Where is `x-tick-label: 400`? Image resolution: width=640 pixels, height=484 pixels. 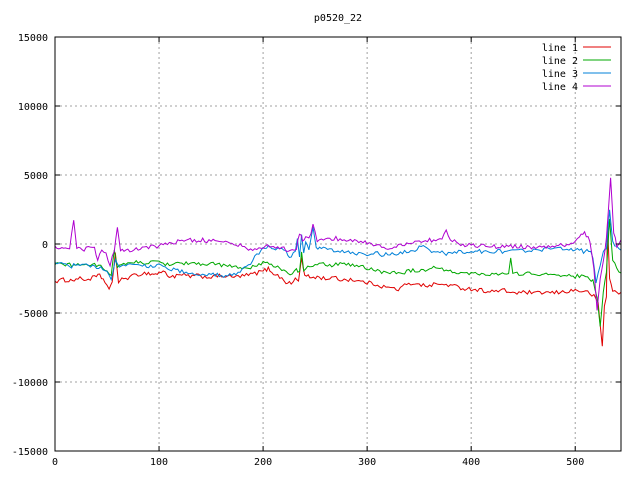 x-tick-label: 400 is located at coordinates (471, 462).